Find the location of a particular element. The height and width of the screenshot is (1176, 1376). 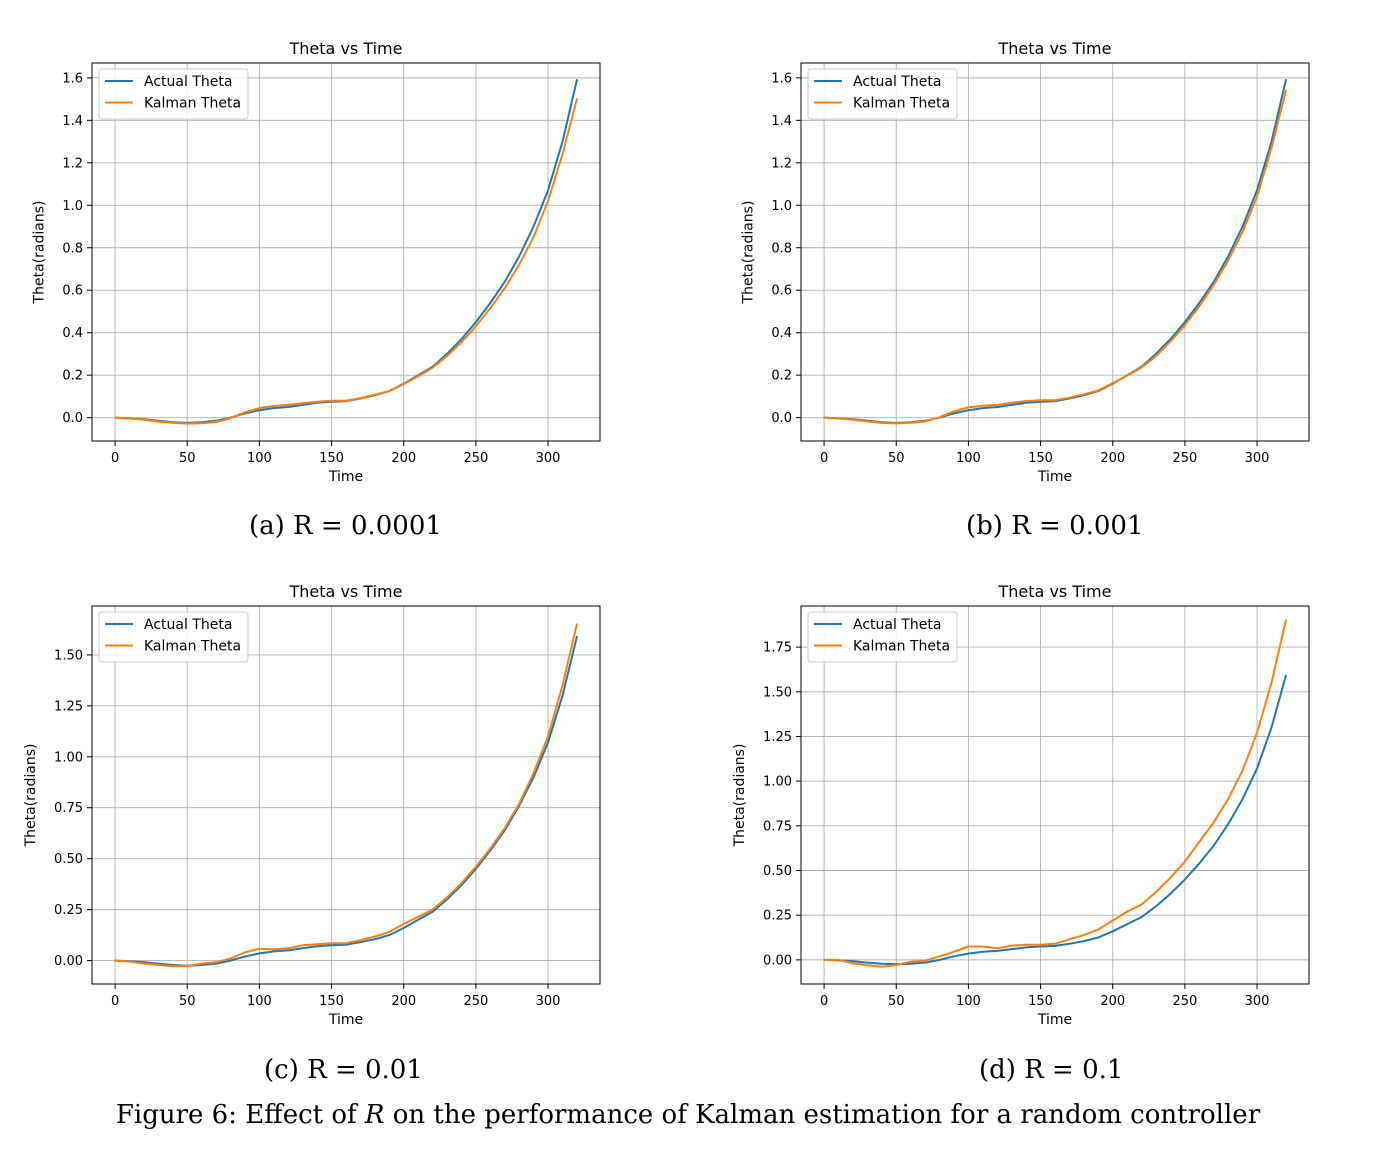

subcaption-d: (d) R = 0.1 is located at coordinates (1051, 1070).